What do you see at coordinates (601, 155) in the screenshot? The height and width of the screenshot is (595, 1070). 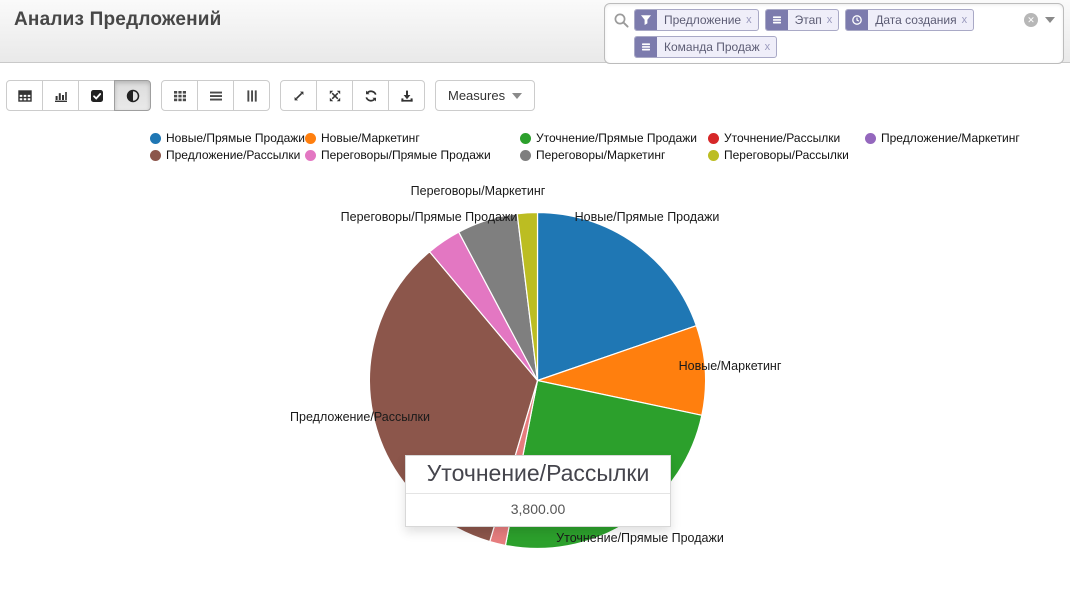 I see `legend-label: Переговоры/Маркетинг` at bounding box center [601, 155].